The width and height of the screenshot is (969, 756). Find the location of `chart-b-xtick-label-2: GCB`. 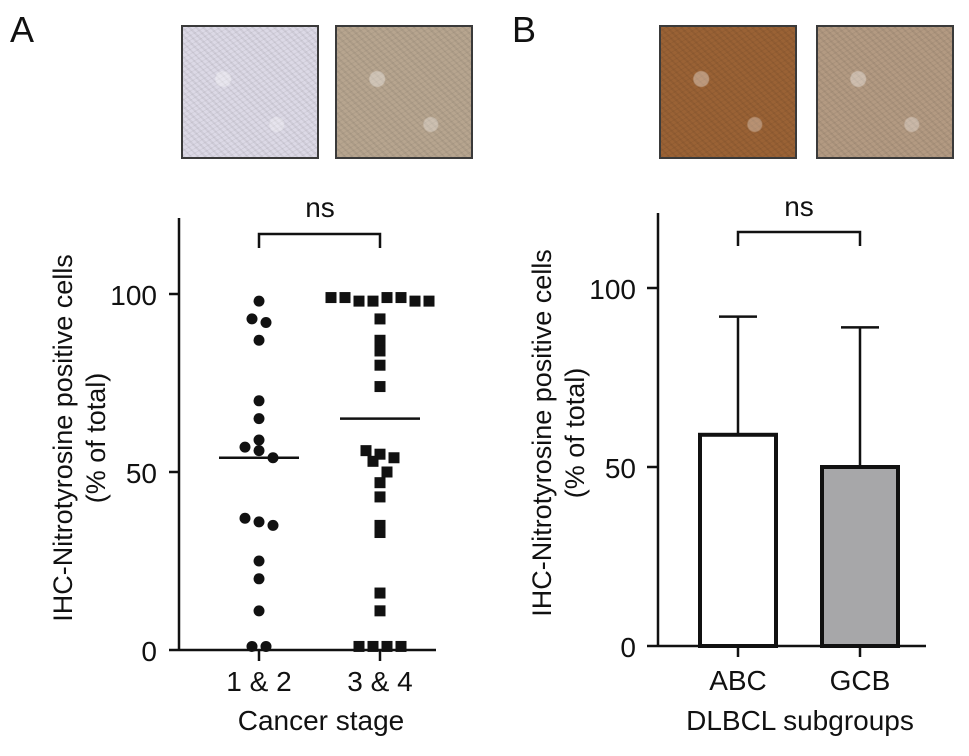

chart-b-xtick-label-2: GCB is located at coordinates (860, 680).